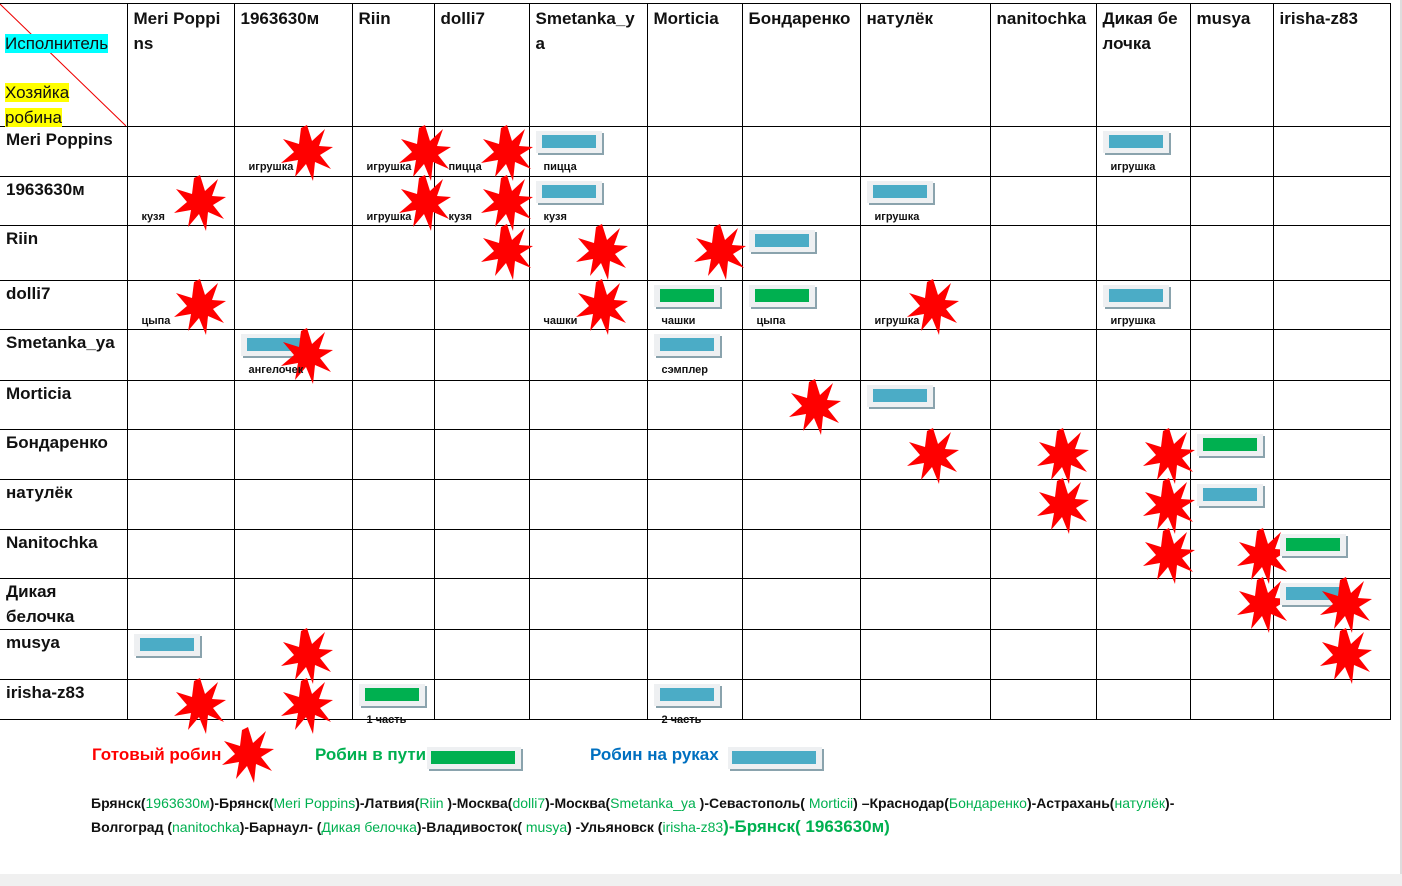  Describe the element at coordinates (64, 504) in the screenshot. I see `row-header: натулёк` at that location.